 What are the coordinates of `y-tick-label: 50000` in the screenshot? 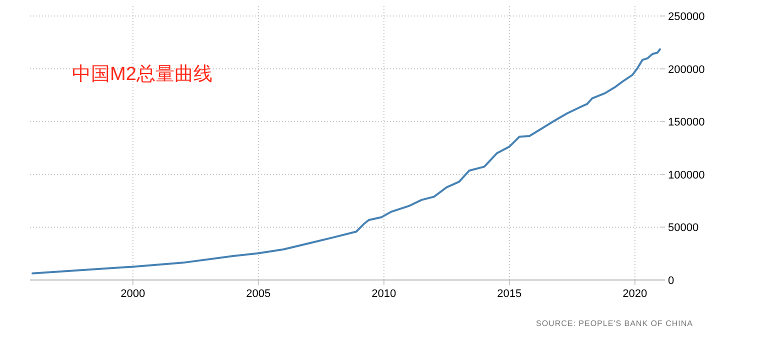 It's located at (683, 228).